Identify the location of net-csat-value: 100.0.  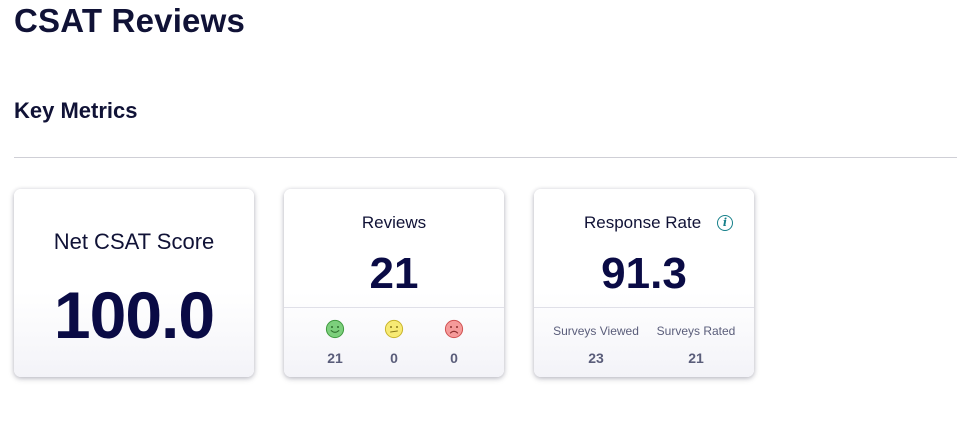
(134, 315).